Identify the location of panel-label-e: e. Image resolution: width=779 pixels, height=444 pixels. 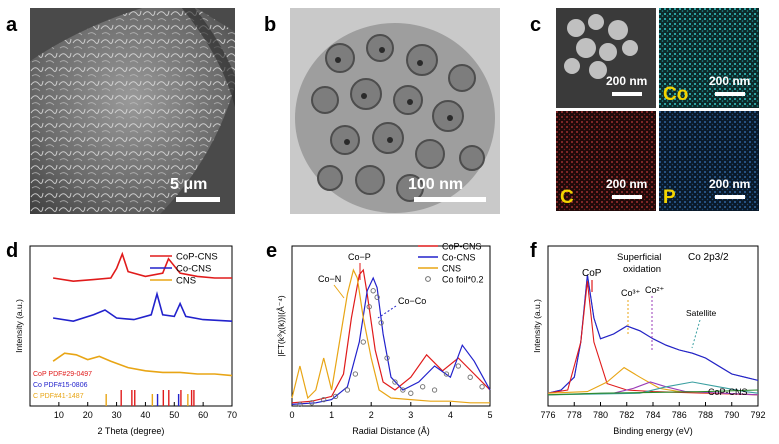
(272, 251).